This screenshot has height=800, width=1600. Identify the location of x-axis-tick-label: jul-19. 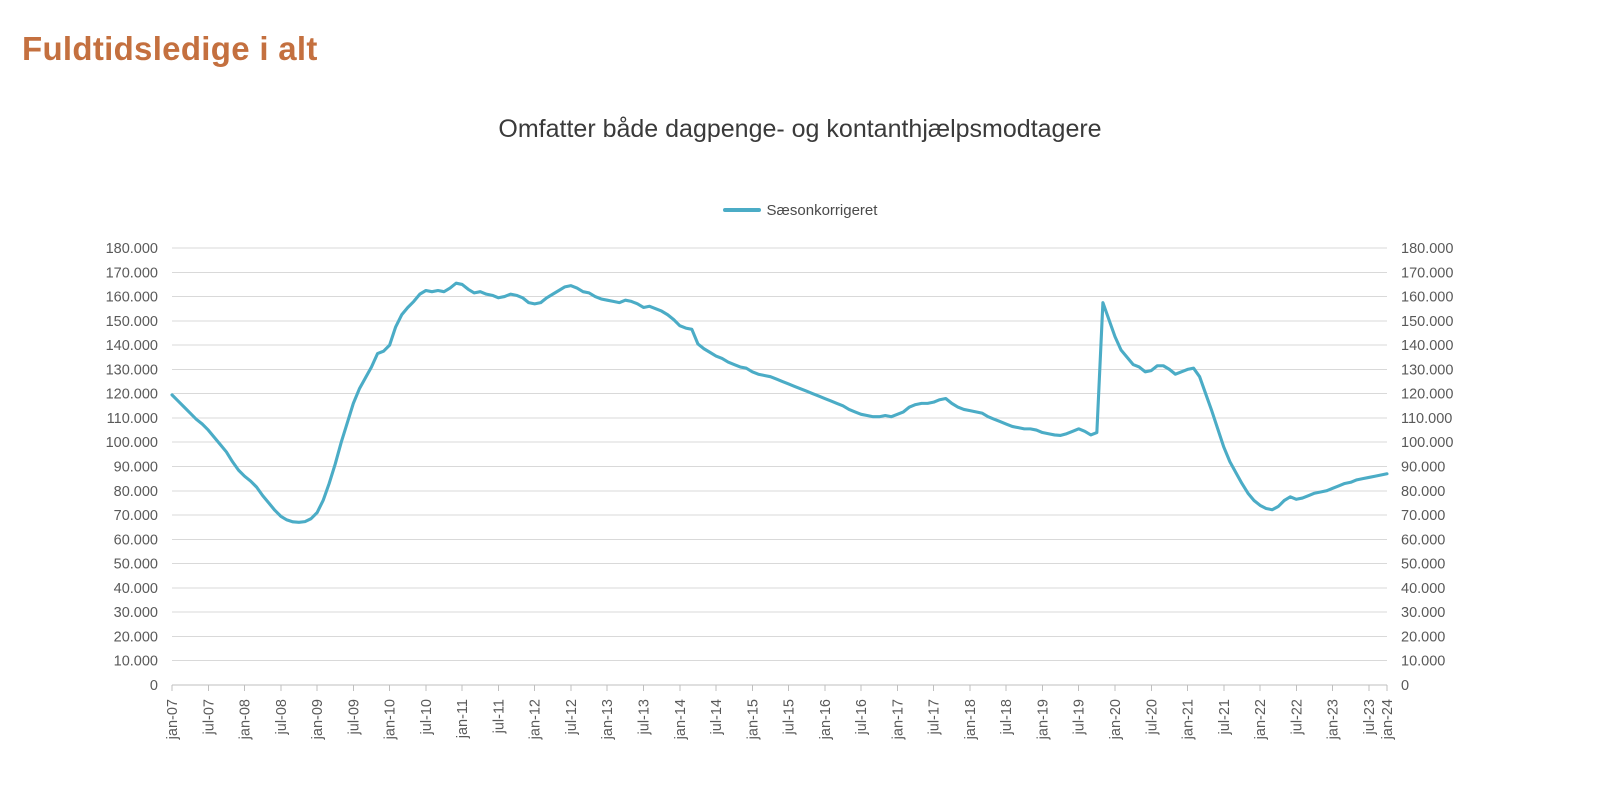
(1080, 717).